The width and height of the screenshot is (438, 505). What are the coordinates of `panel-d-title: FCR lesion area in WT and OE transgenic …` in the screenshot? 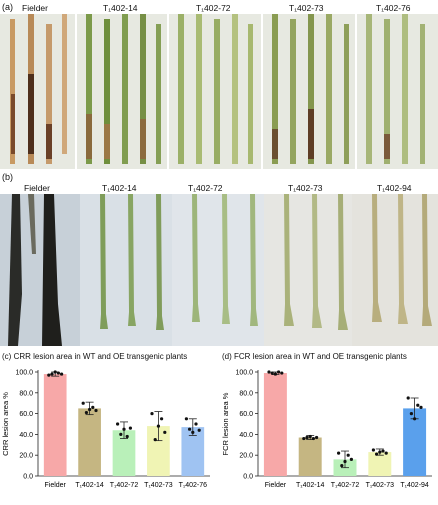 It's located at (320, 356).